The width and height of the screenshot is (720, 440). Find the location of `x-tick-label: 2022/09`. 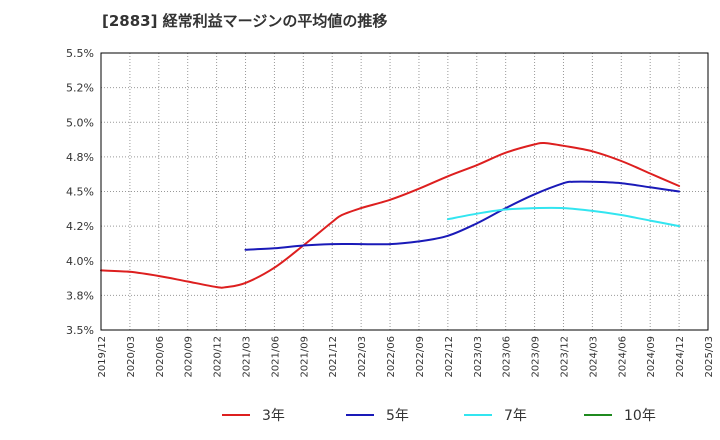

x-tick-label: 2022/09 is located at coordinates (420, 357).